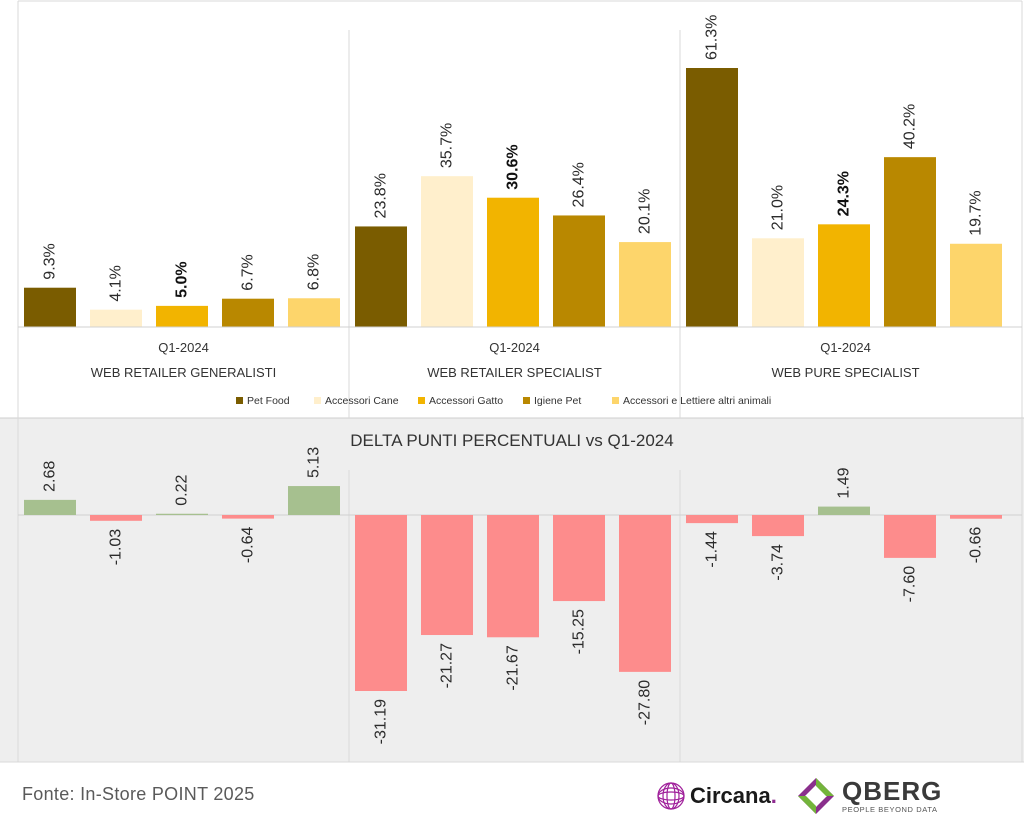 Image resolution: width=1024 pixels, height=828 pixels. I want to click on qberg-logo: QBERG PEOPLE BEYOND DATA, so click(869, 796).